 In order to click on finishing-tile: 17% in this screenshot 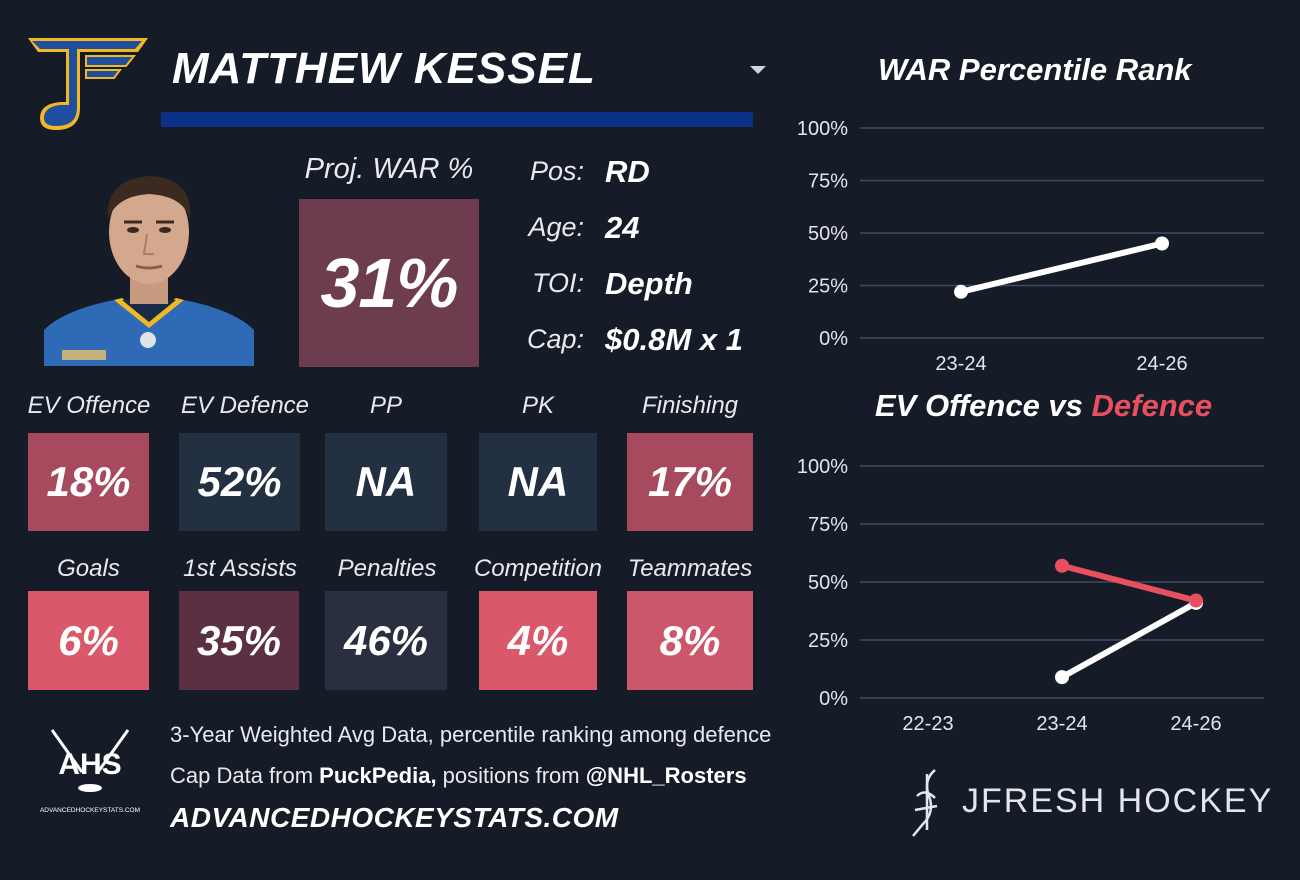, I will do `click(690, 482)`.